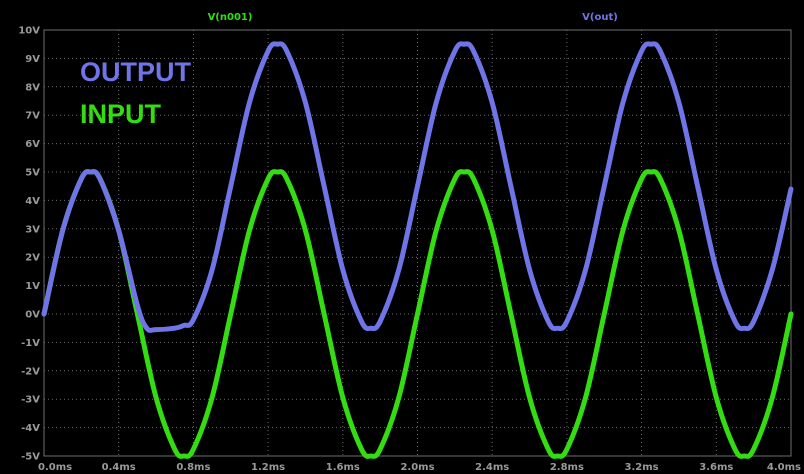  I want to click on x-tick-label: 2.8ms, so click(567, 467).